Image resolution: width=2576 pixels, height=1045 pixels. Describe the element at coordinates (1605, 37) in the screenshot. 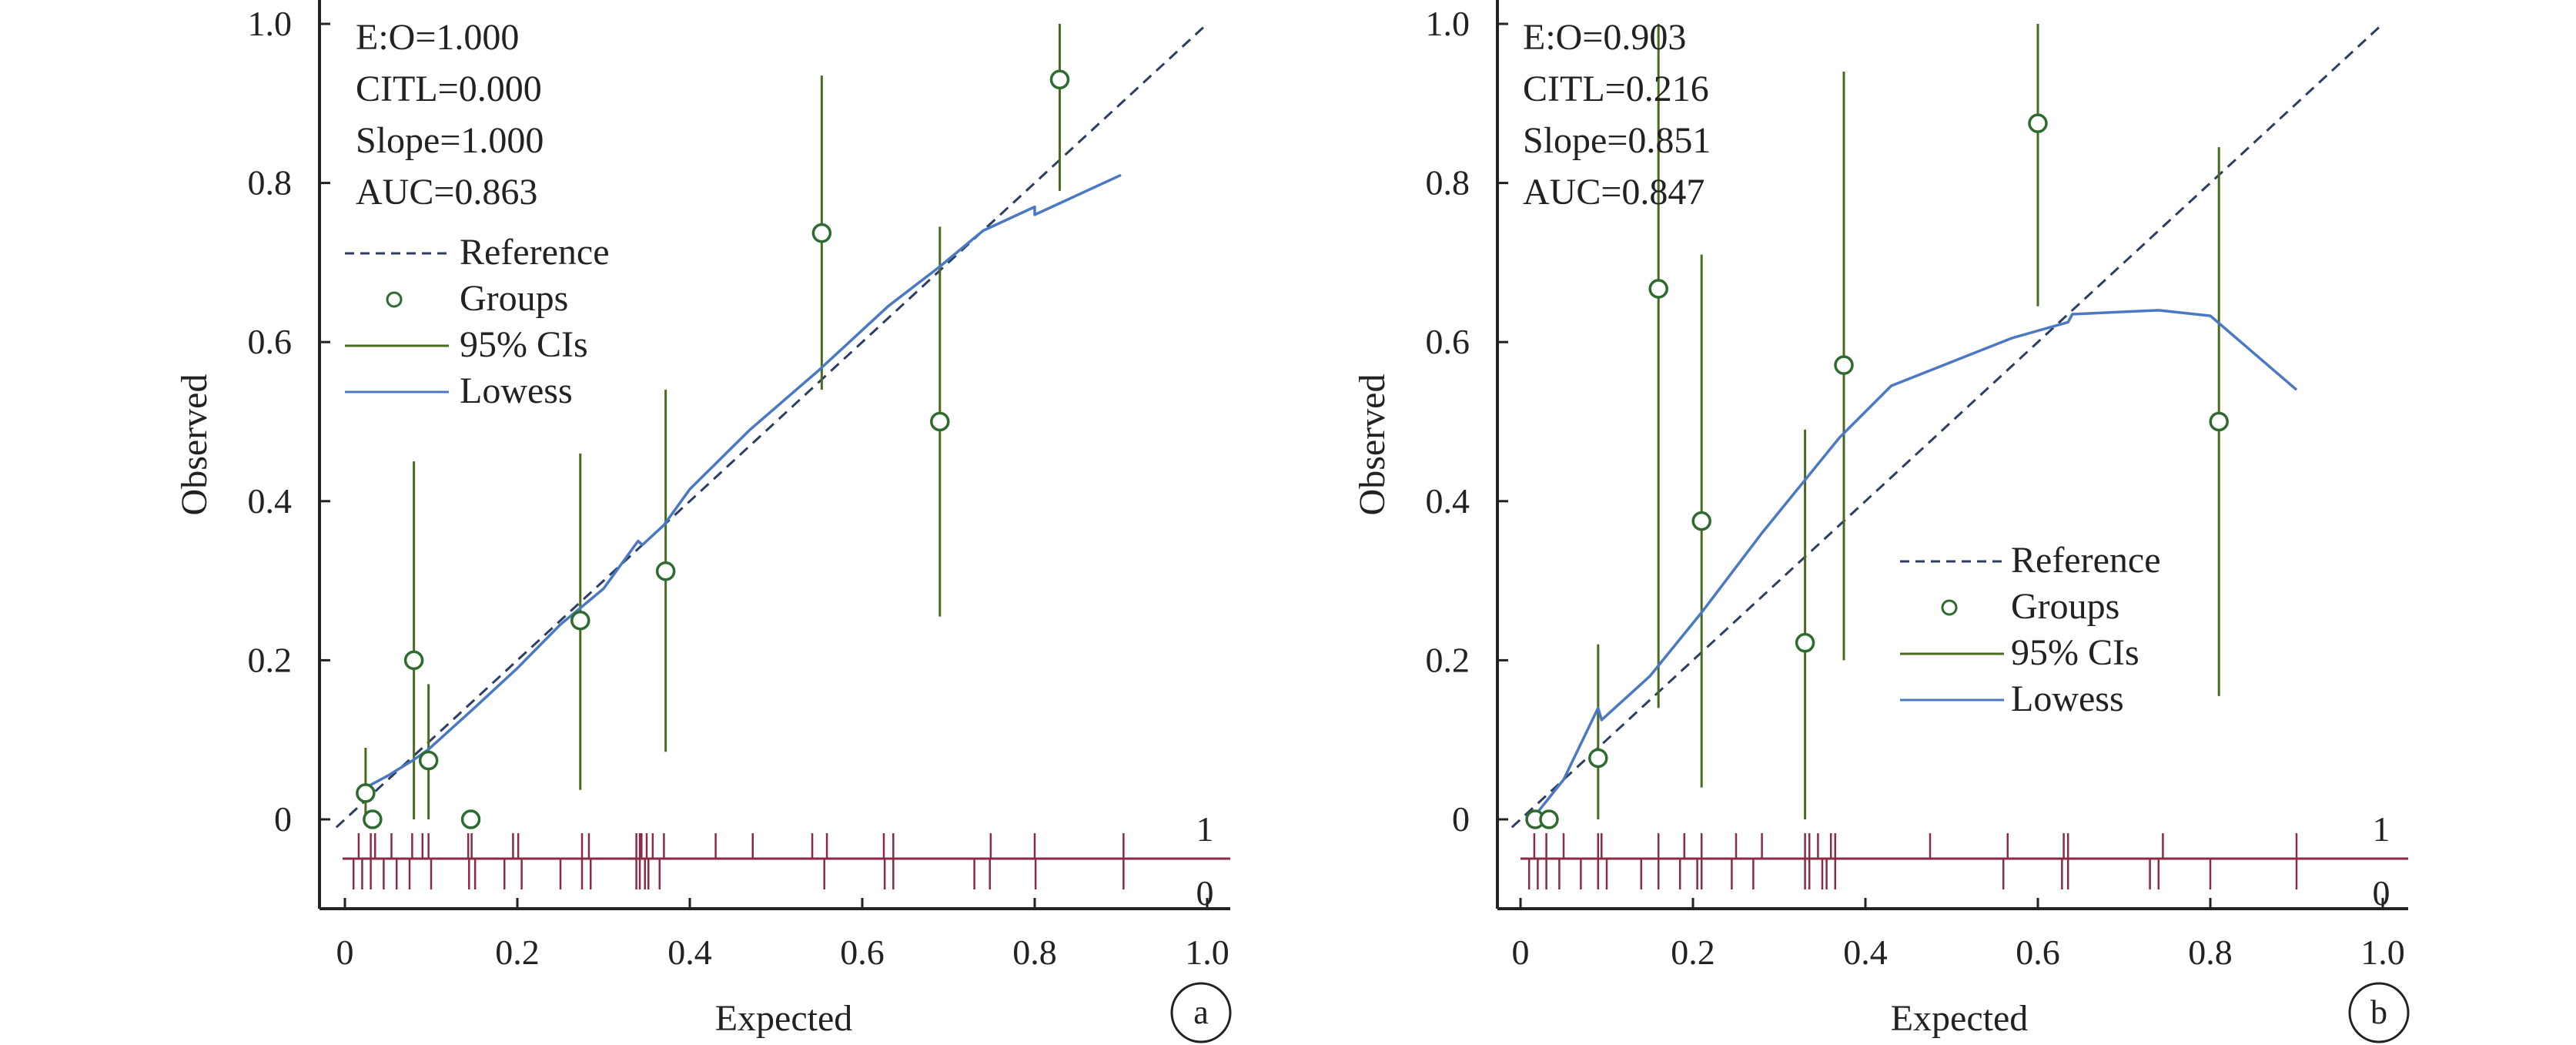

I see `stat-line: E:O=0.903` at that location.